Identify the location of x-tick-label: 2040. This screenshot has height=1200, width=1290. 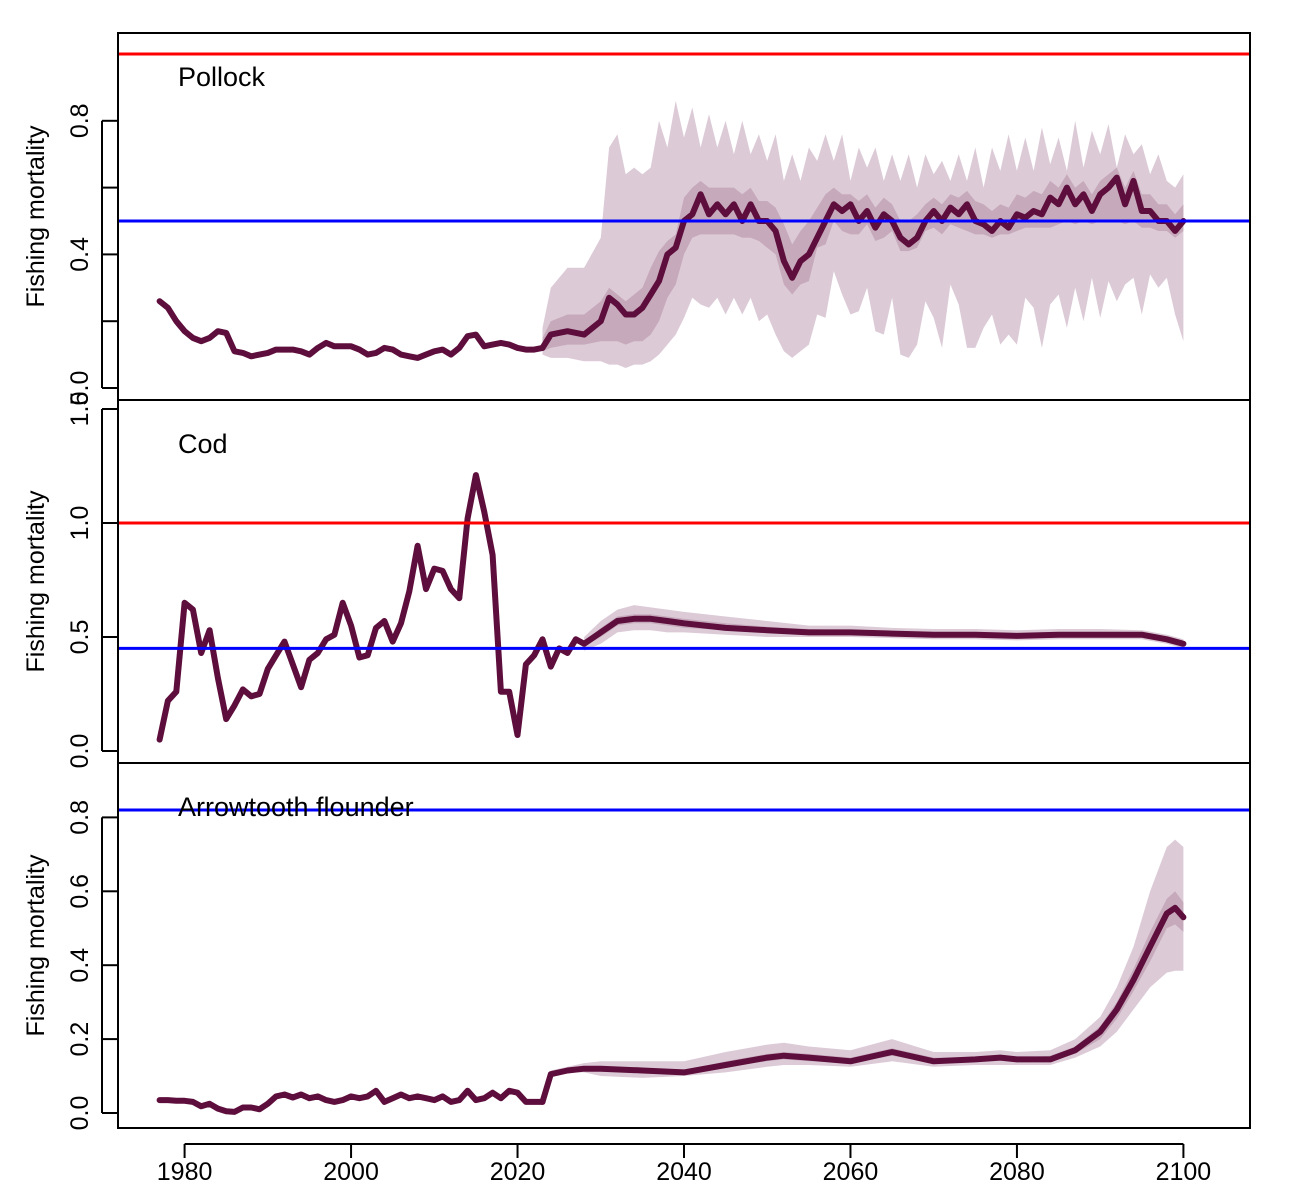
(684, 1172).